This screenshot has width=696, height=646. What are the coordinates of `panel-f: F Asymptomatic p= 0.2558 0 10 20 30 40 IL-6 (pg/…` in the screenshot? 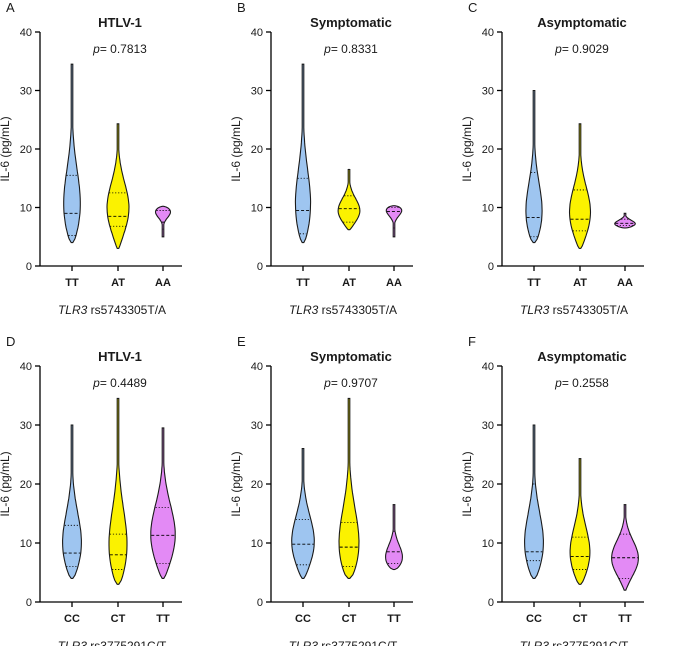 It's located at (552, 490).